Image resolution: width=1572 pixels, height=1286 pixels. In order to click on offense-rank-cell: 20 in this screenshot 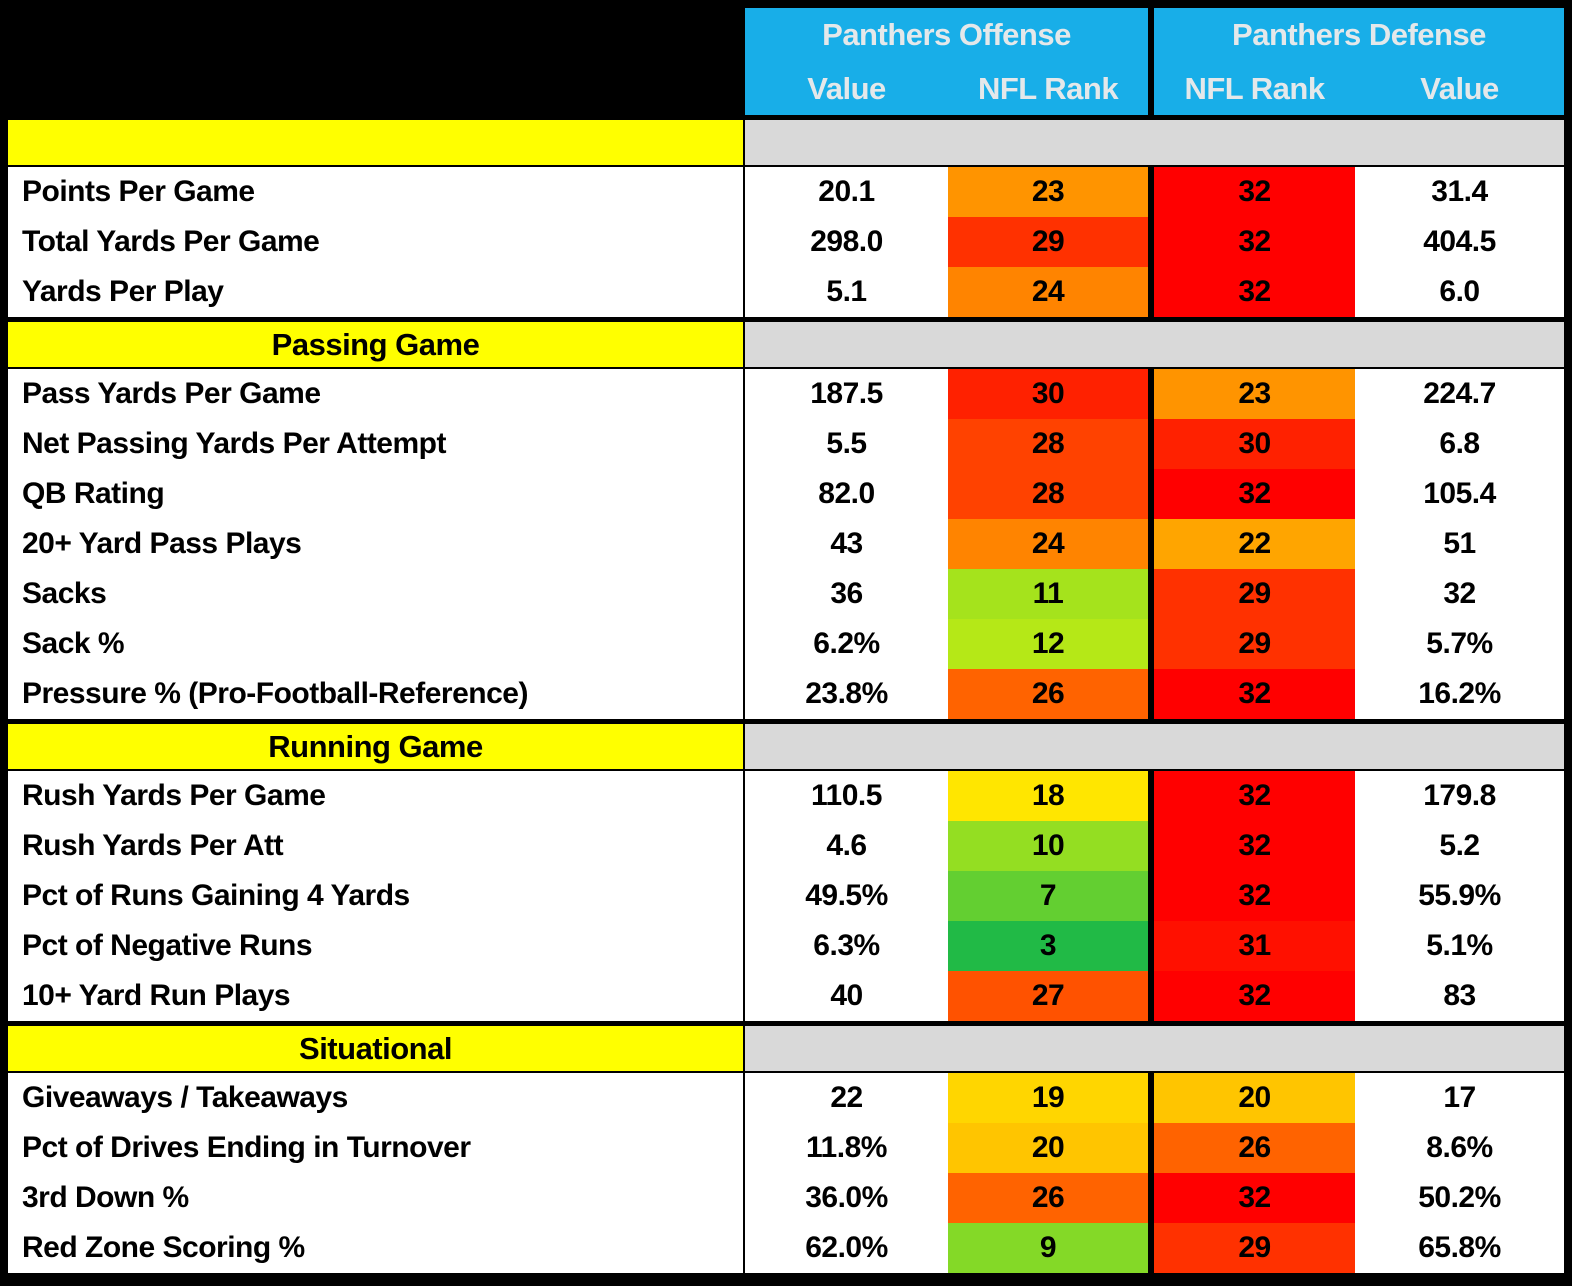, I will do `click(1048, 1148)`.